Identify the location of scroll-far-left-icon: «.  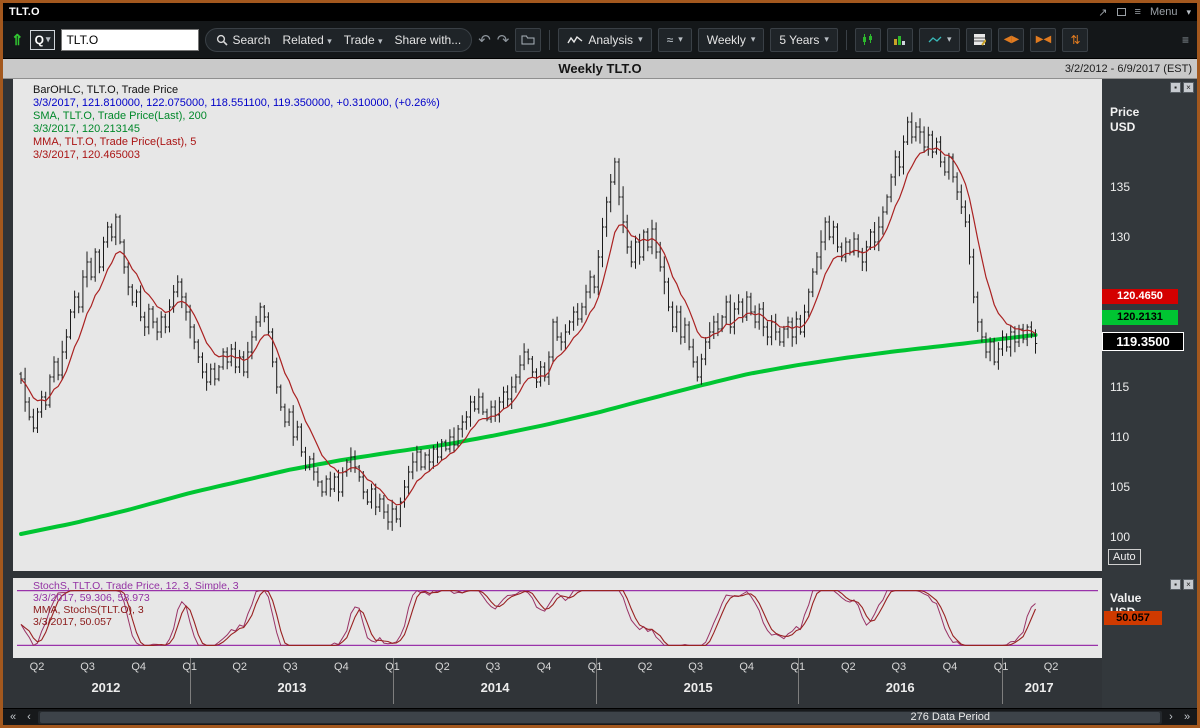
(13, 716).